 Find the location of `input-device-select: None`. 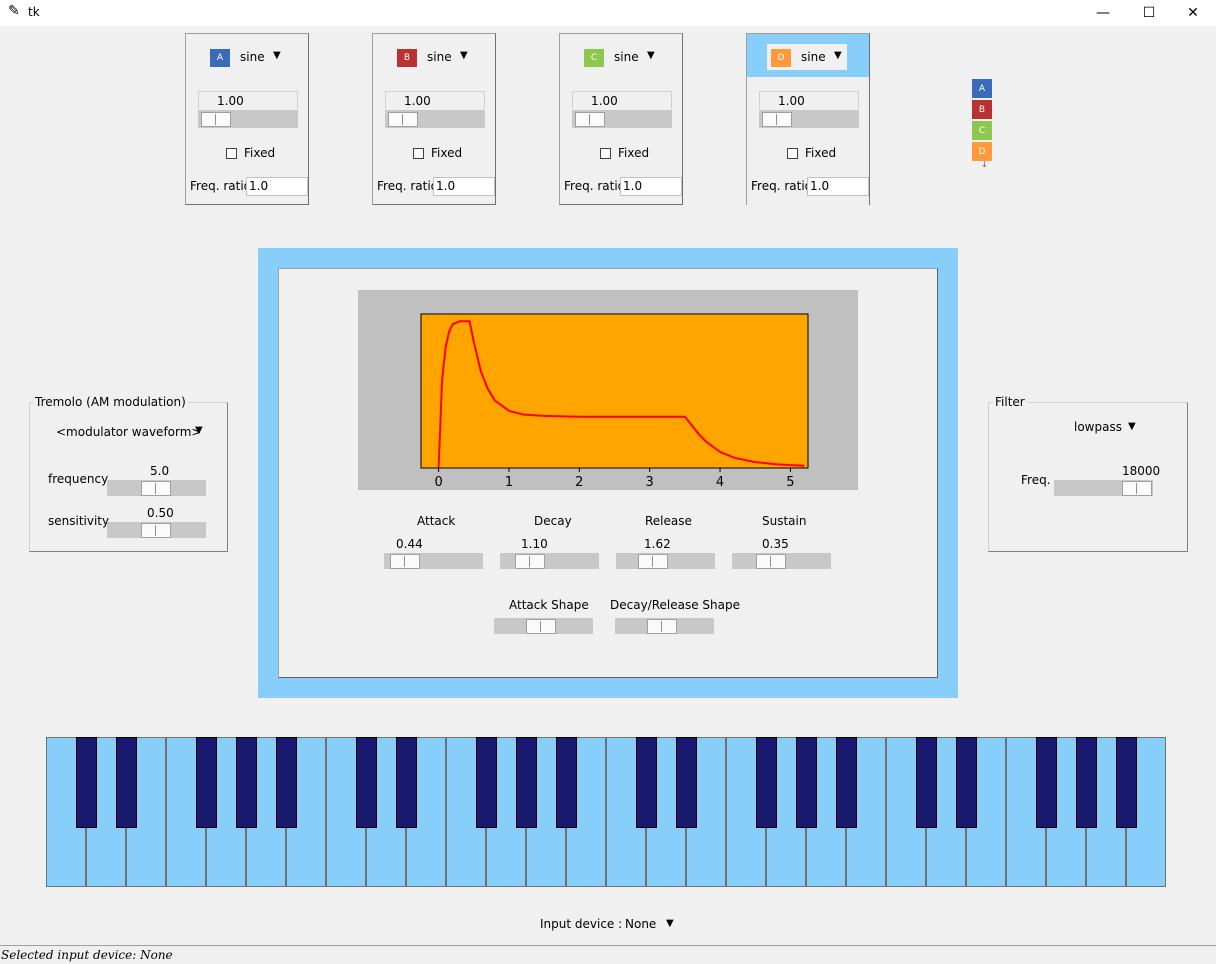

input-device-select: None is located at coordinates (641, 924).